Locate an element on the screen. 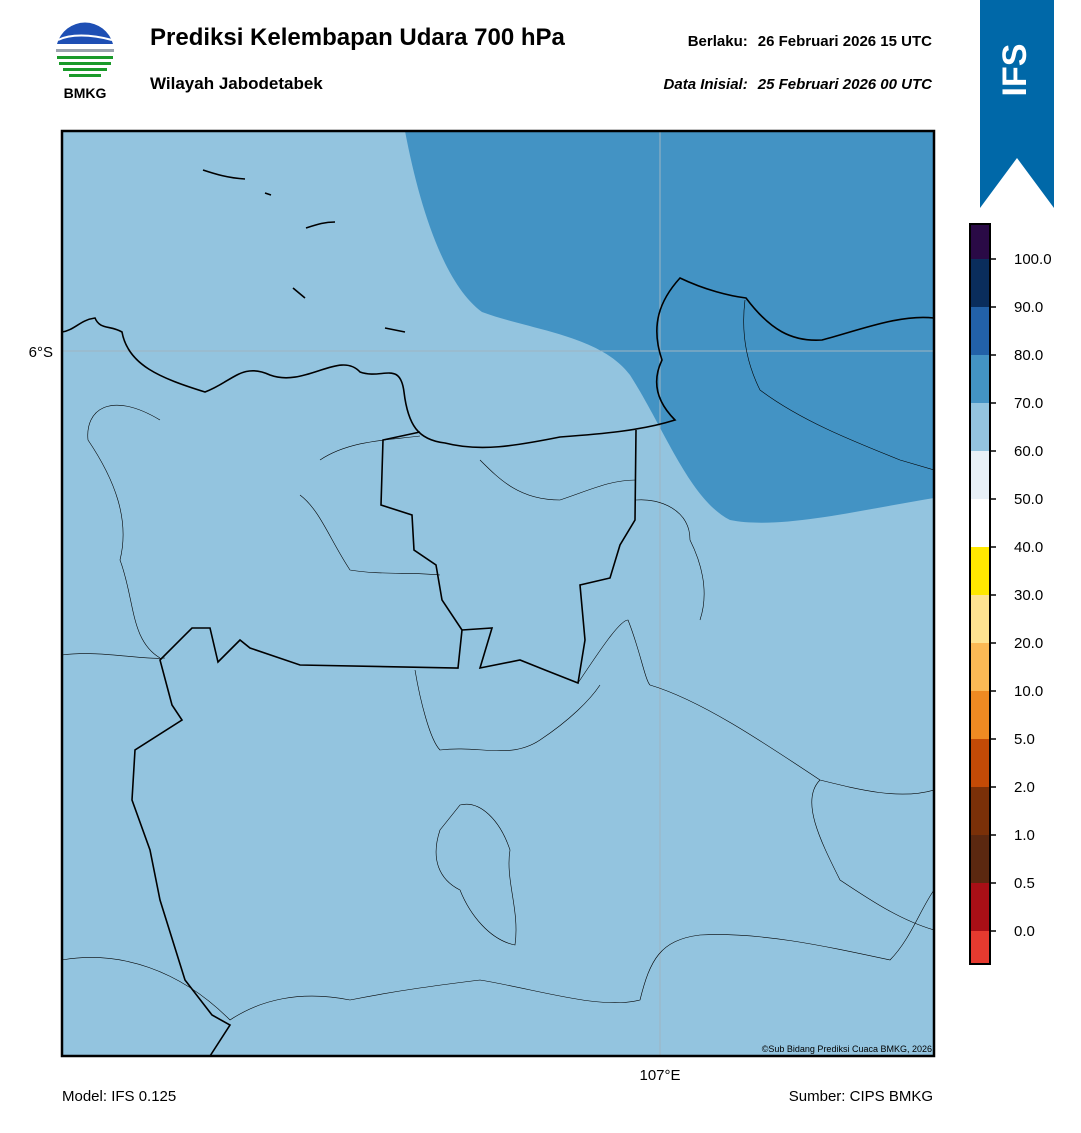 The height and width of the screenshot is (1133, 1081). init-time: 25 Februari 2026 00 UTC is located at coordinates (845, 84).